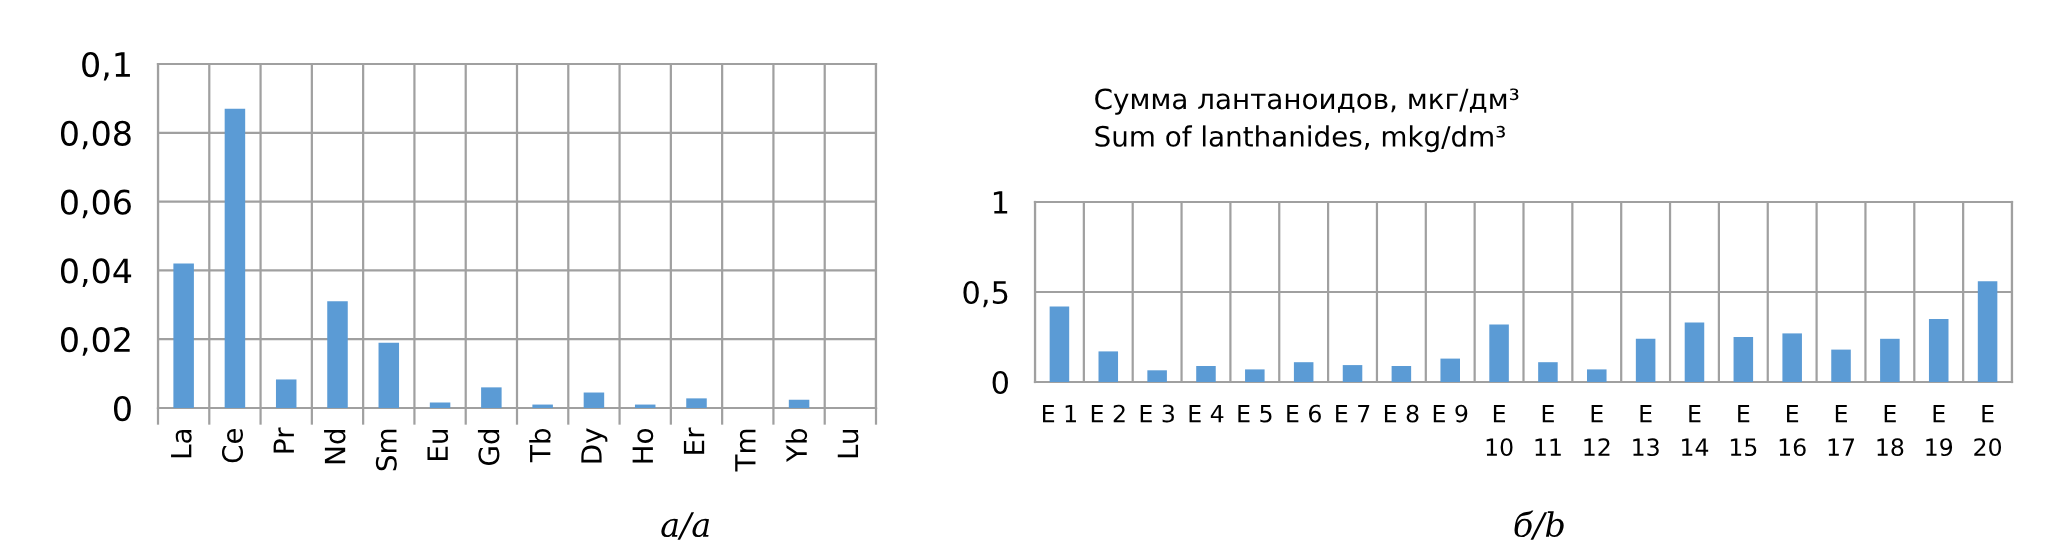 The width and height of the screenshot is (2047, 559). Describe the element at coordinates (1792, 430) in the screenshot. I see `x-tick-label: E 16` at that location.